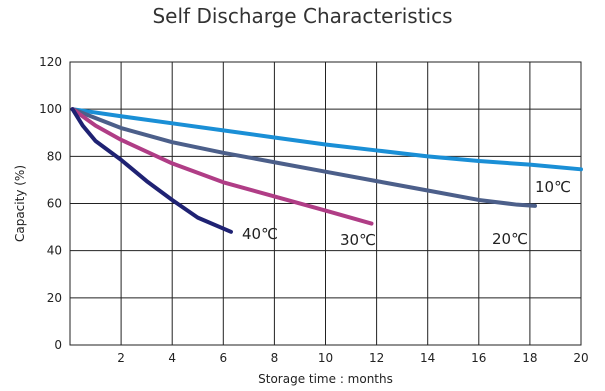 This screenshot has height=391, width=605. What do you see at coordinates (478, 358) in the screenshot?
I see `x-tick-label: 16` at bounding box center [478, 358].